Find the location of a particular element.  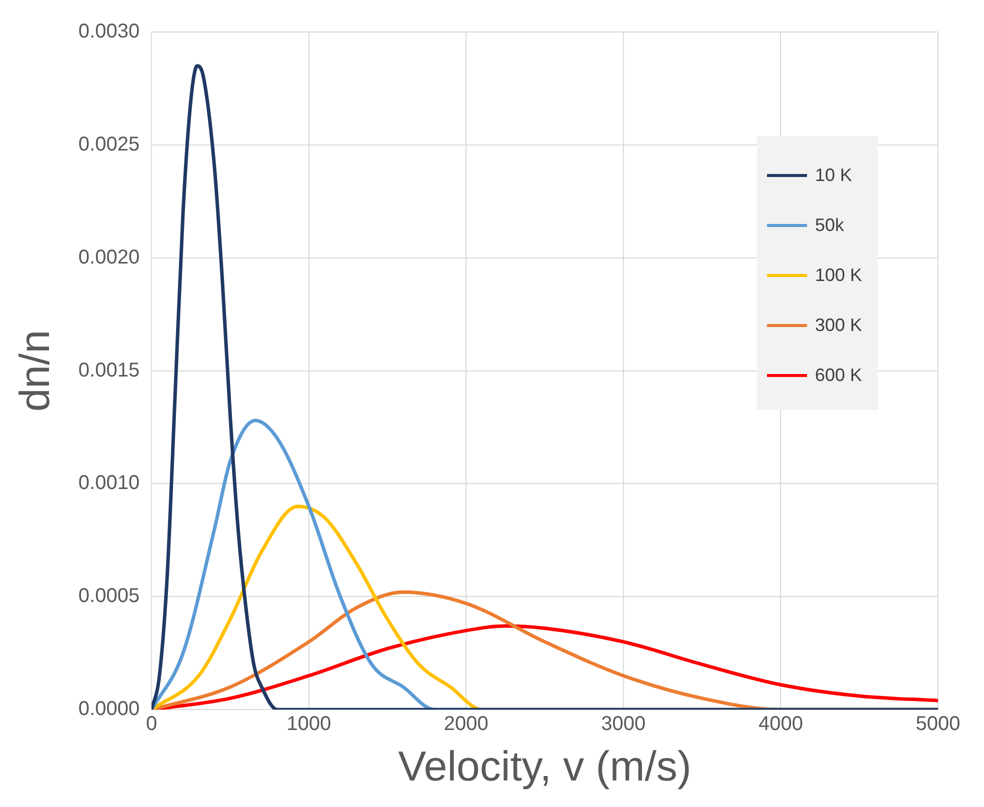

legend-label: 50k is located at coordinates (829, 225).